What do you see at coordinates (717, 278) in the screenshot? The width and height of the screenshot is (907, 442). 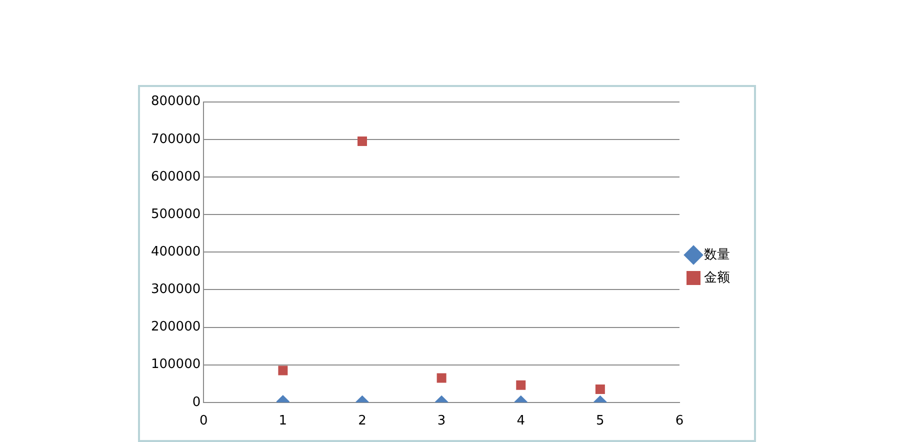 I see `legend-label: 金额` at bounding box center [717, 278].